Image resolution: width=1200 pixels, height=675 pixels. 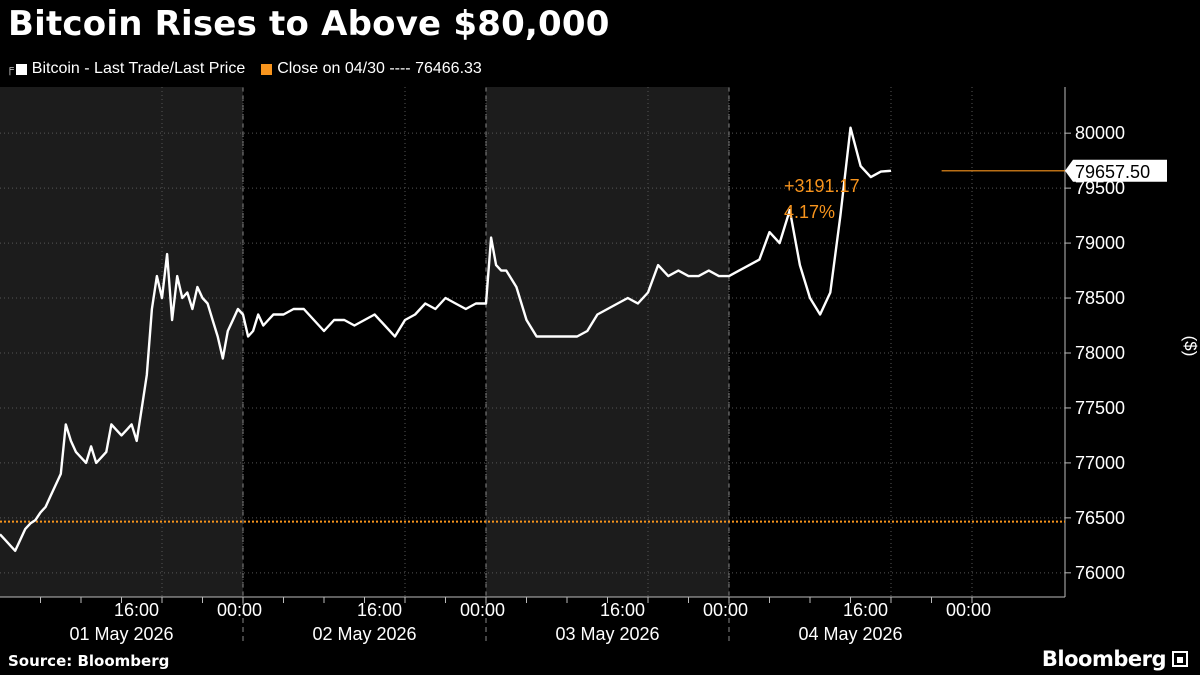 What do you see at coordinates (1100, 463) in the screenshot?
I see `y-tick-label: 77000` at bounding box center [1100, 463].